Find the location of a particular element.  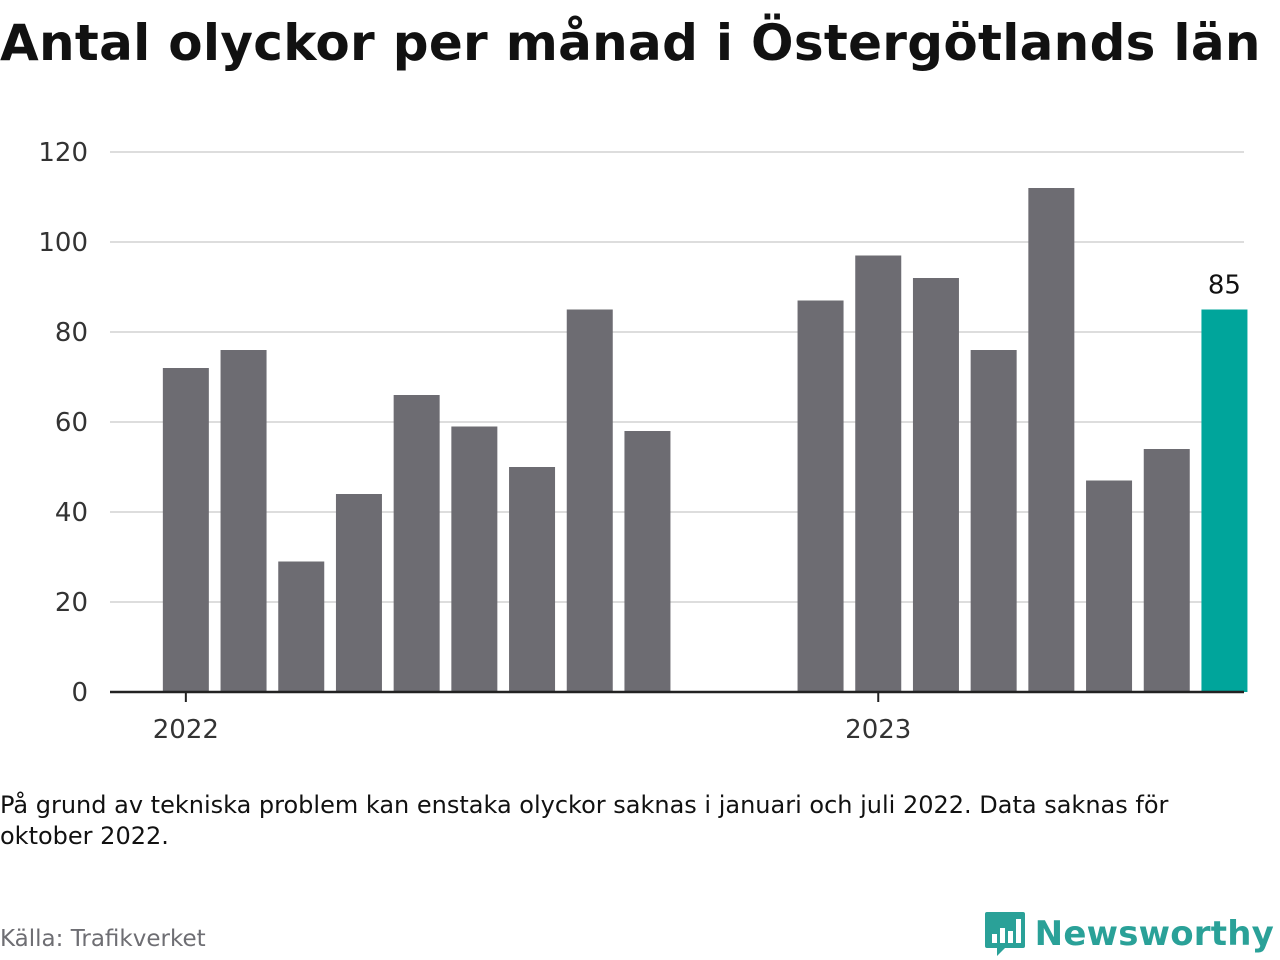

brand-logo: Newsworthy is located at coordinates (1128, 934).